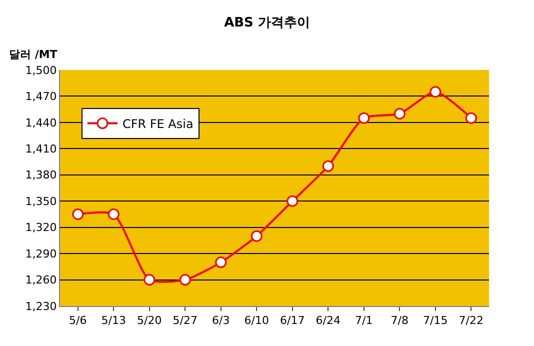  Describe the element at coordinates (41, 201) in the screenshot. I see `y-tick-label: 1,350` at that location.